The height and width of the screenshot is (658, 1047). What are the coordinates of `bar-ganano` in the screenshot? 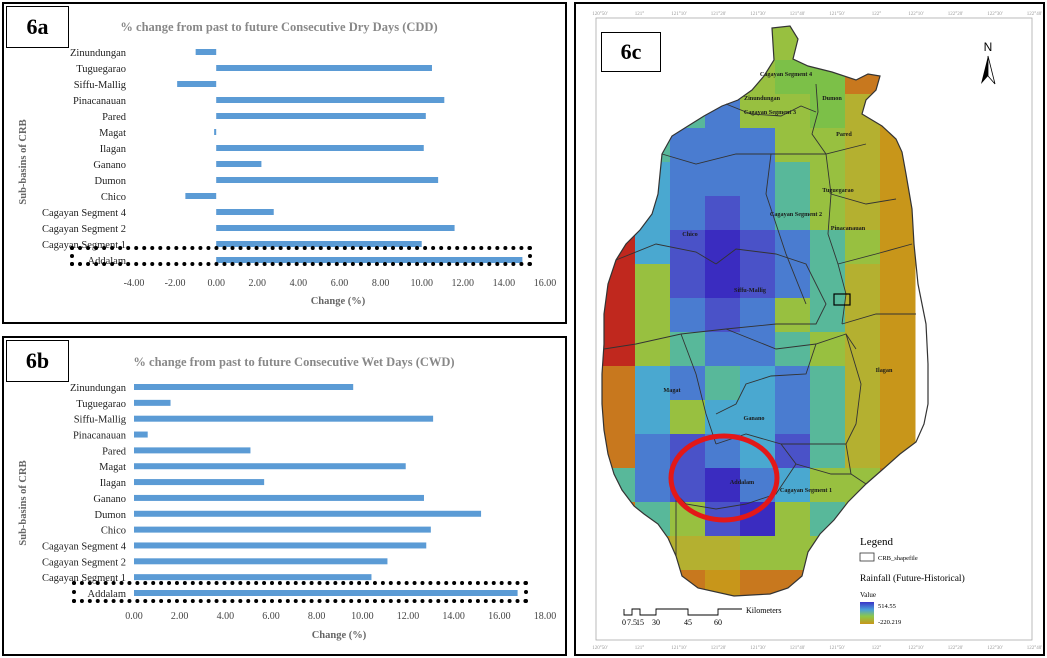 It's located at (279, 497).